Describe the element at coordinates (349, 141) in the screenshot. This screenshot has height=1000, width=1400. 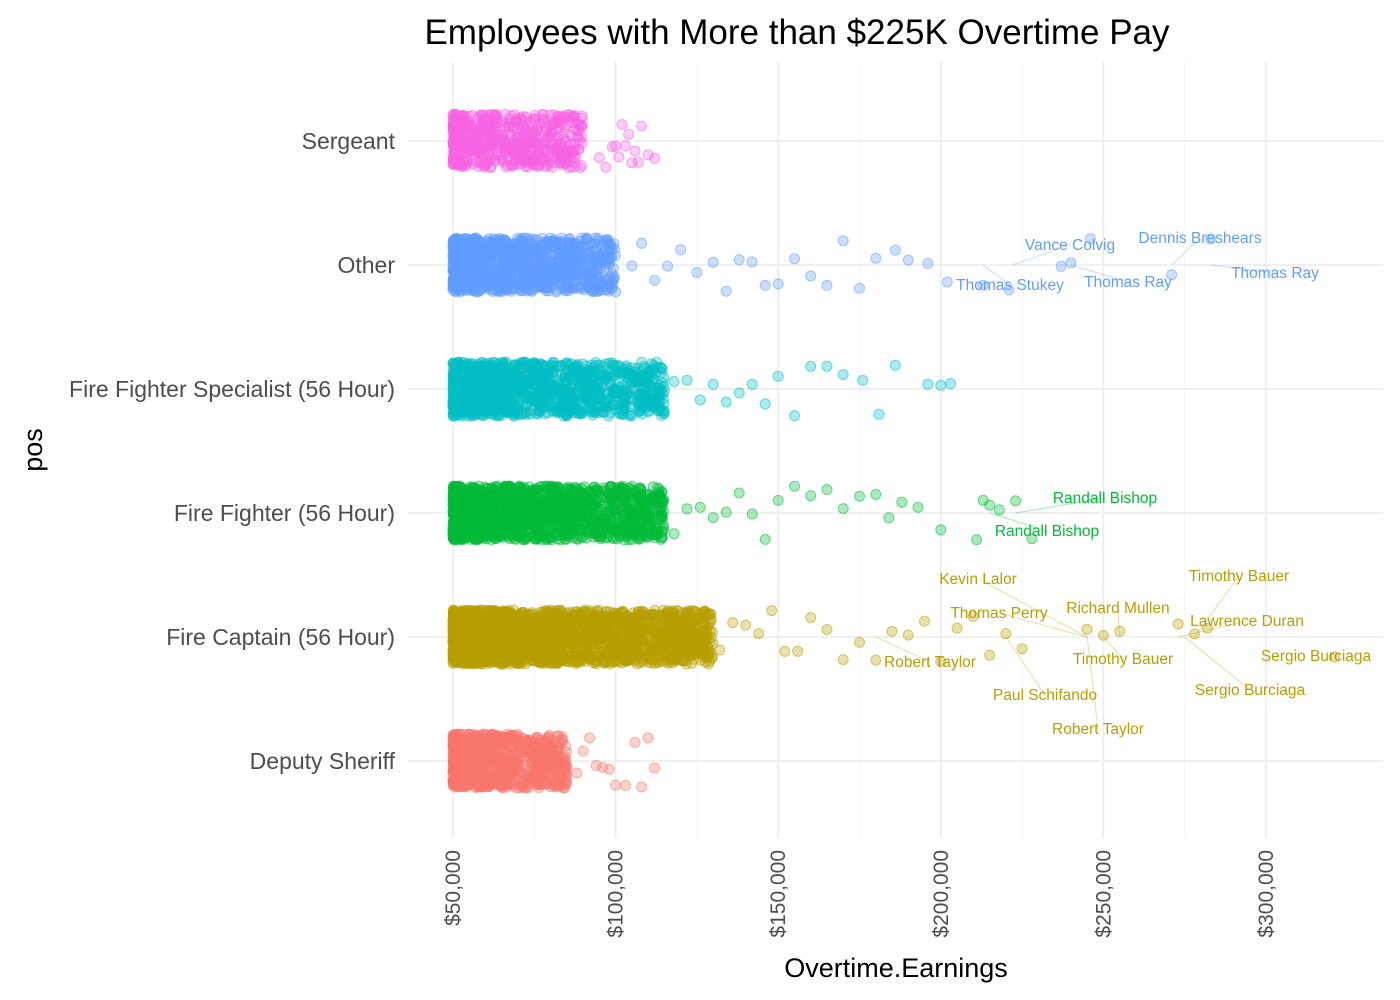
I see `y-tick-label: Sergeant` at that location.